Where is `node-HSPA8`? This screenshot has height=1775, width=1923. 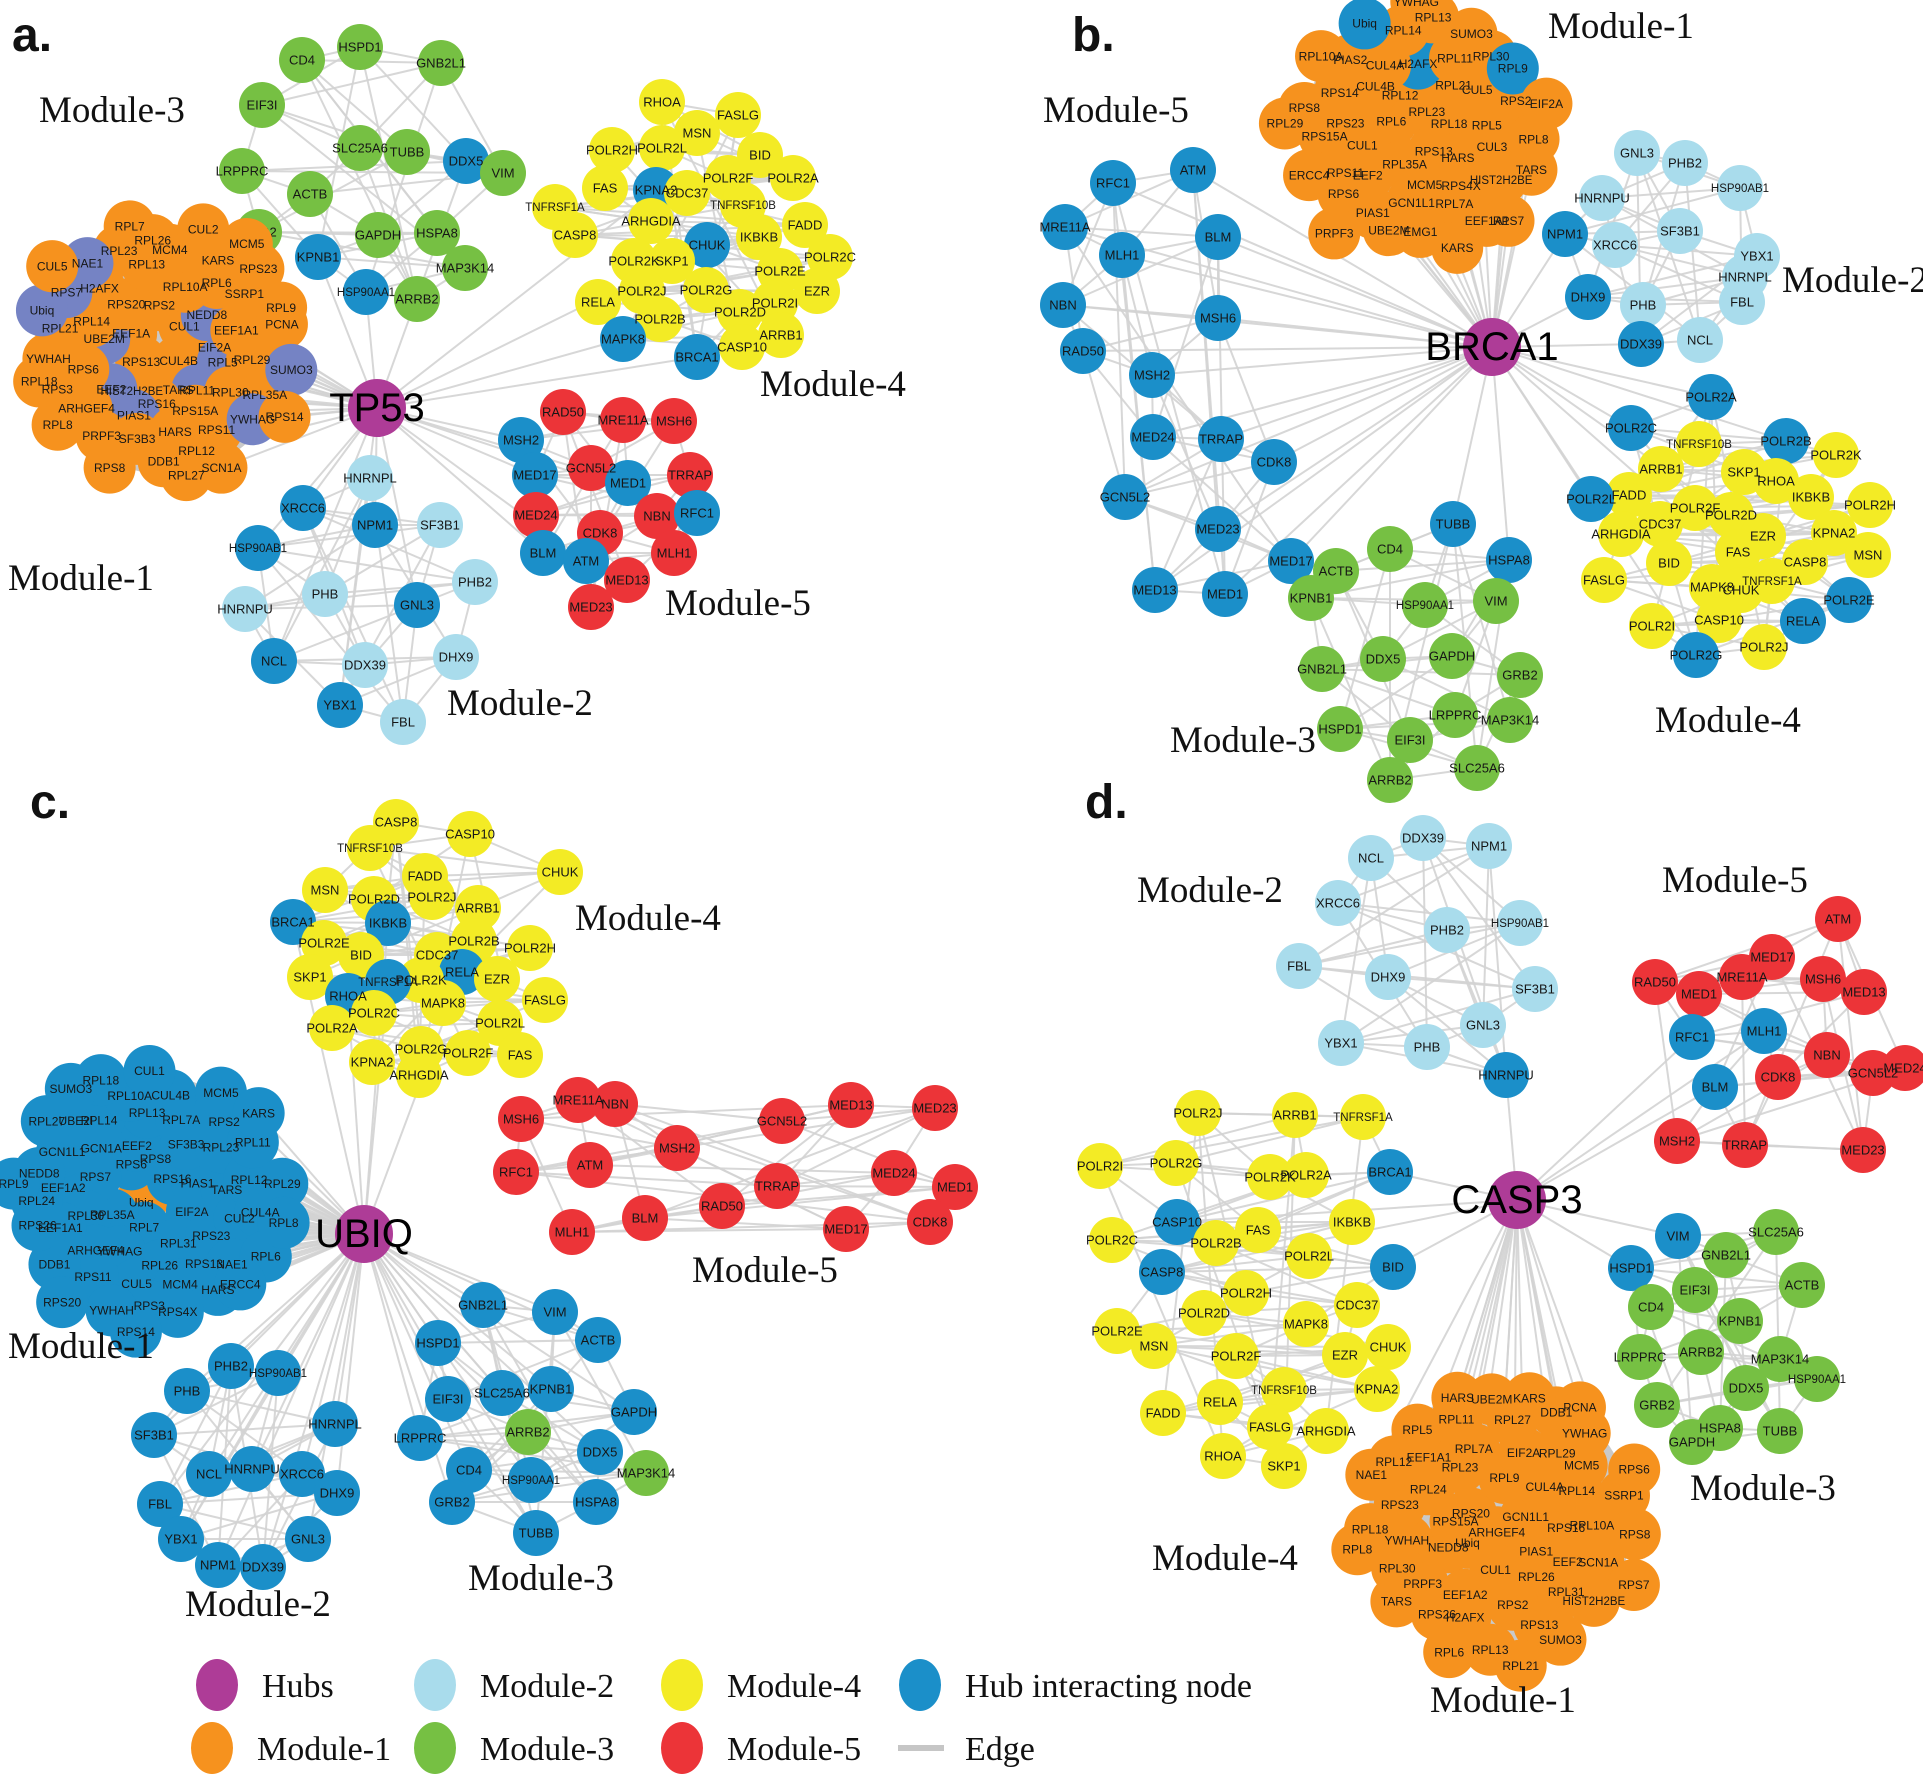
node-HSPA8 is located at coordinates (437, 233).